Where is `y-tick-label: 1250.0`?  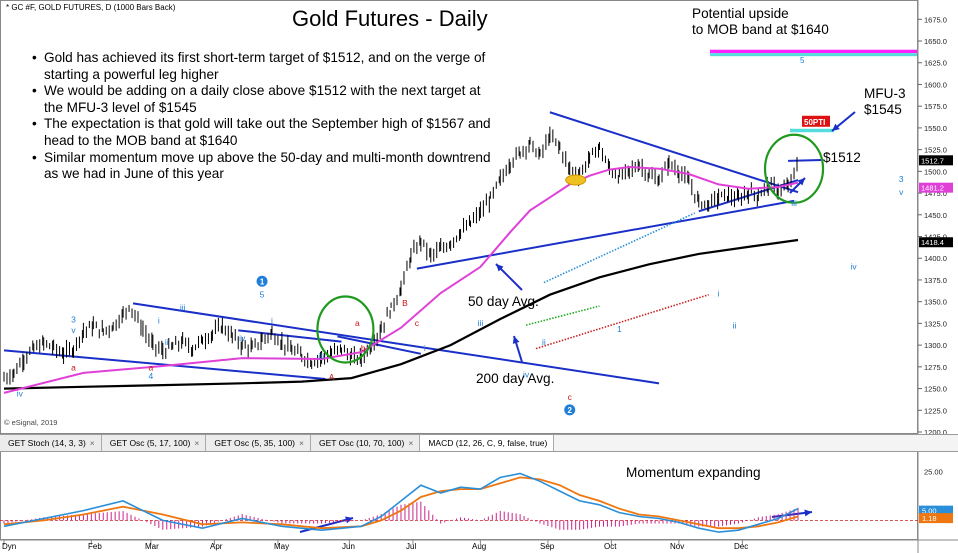
y-tick-label: 1250.0 is located at coordinates (935, 389).